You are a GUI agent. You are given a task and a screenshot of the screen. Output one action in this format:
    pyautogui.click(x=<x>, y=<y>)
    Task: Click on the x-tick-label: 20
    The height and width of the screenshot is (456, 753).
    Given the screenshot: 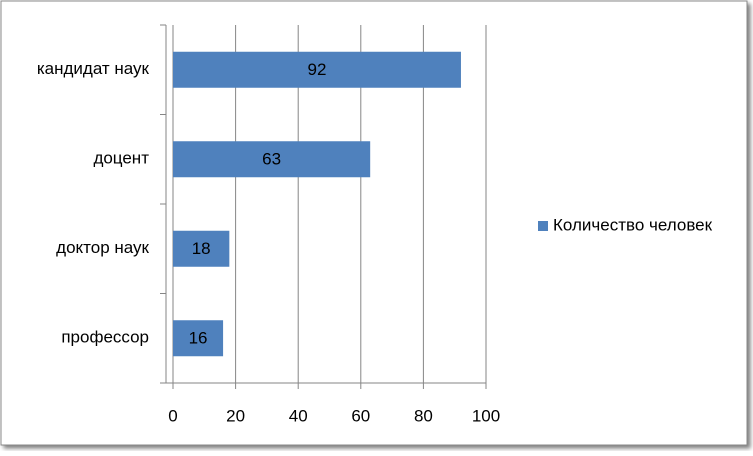 What is the action you would take?
    pyautogui.click(x=235, y=415)
    